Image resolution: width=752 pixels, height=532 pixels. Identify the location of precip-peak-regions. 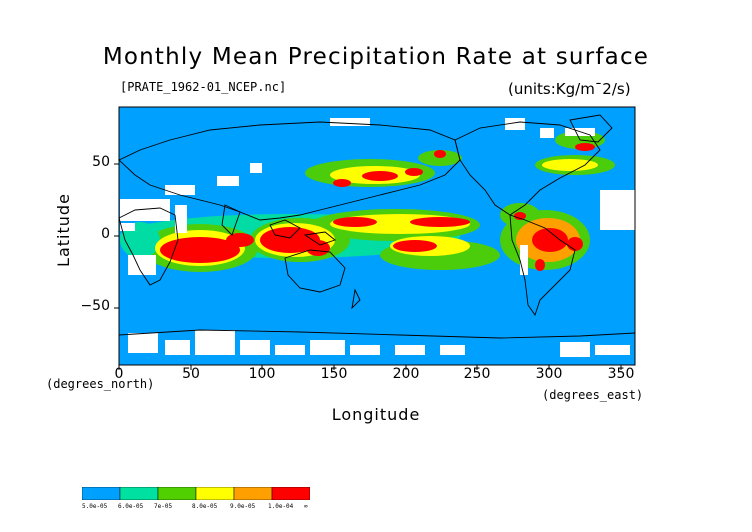
(377, 207).